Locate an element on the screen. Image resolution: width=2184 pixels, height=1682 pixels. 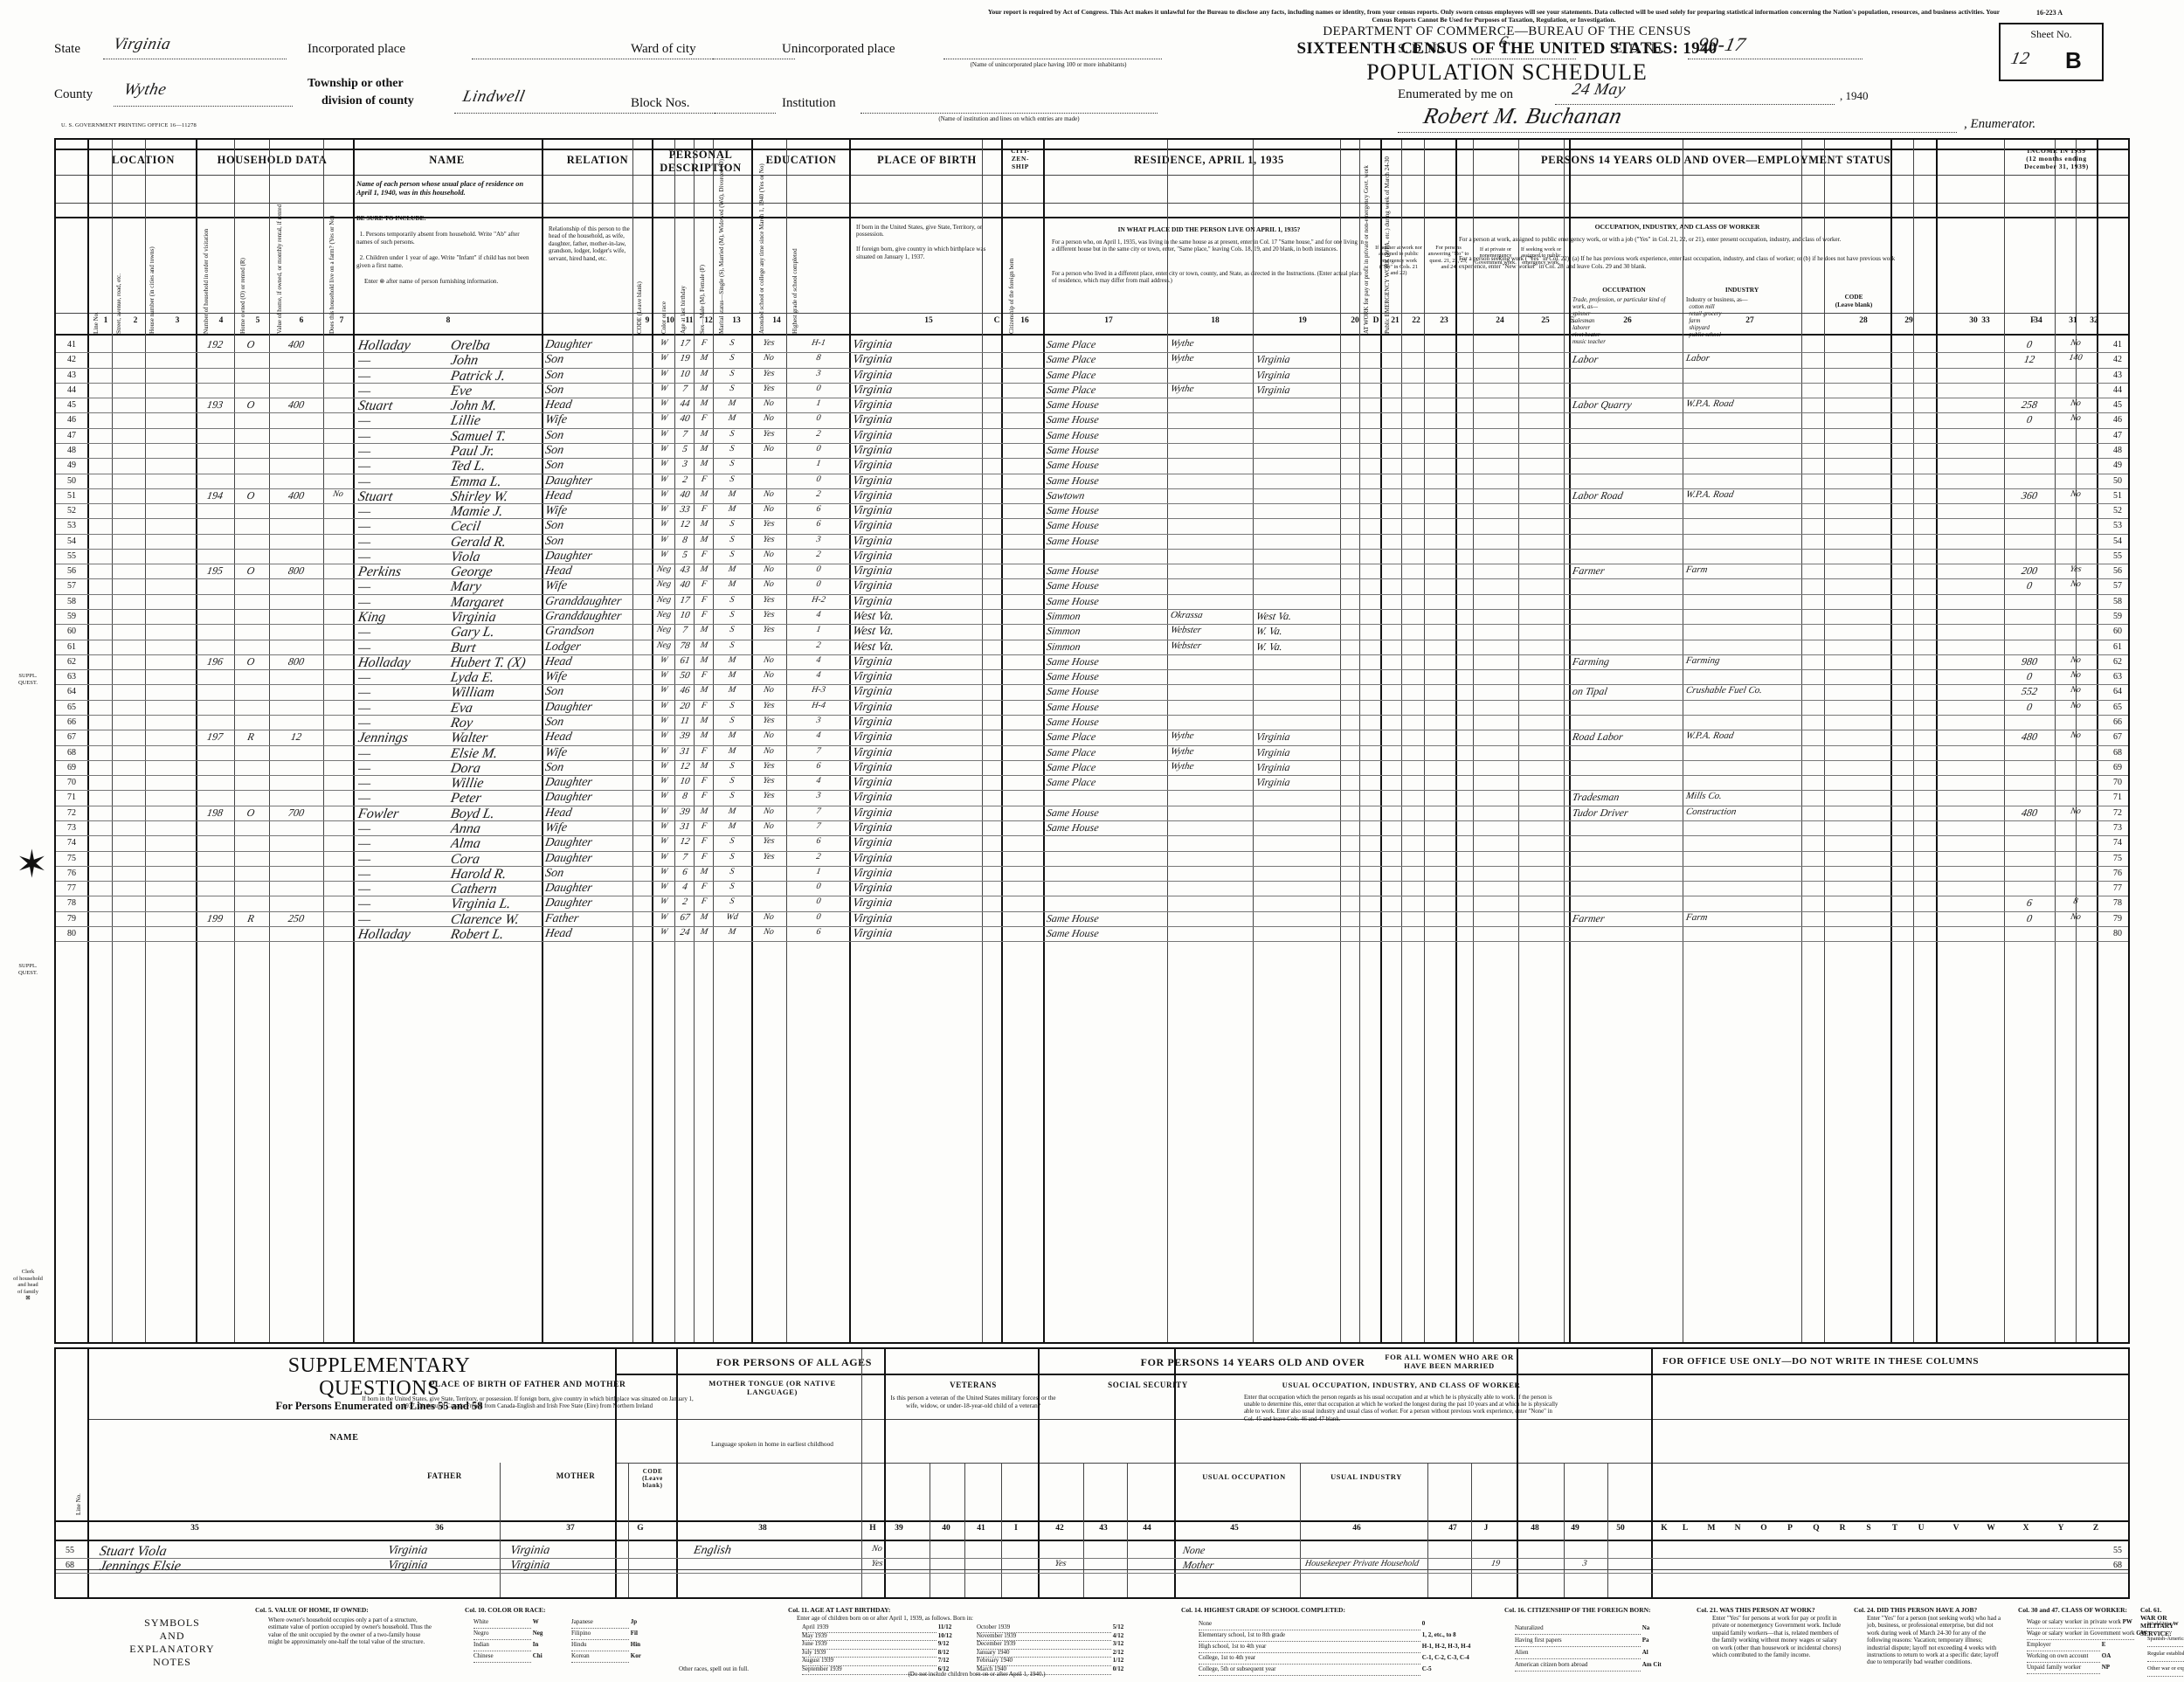
cell-value: 40 is located at coordinates (685, 494).